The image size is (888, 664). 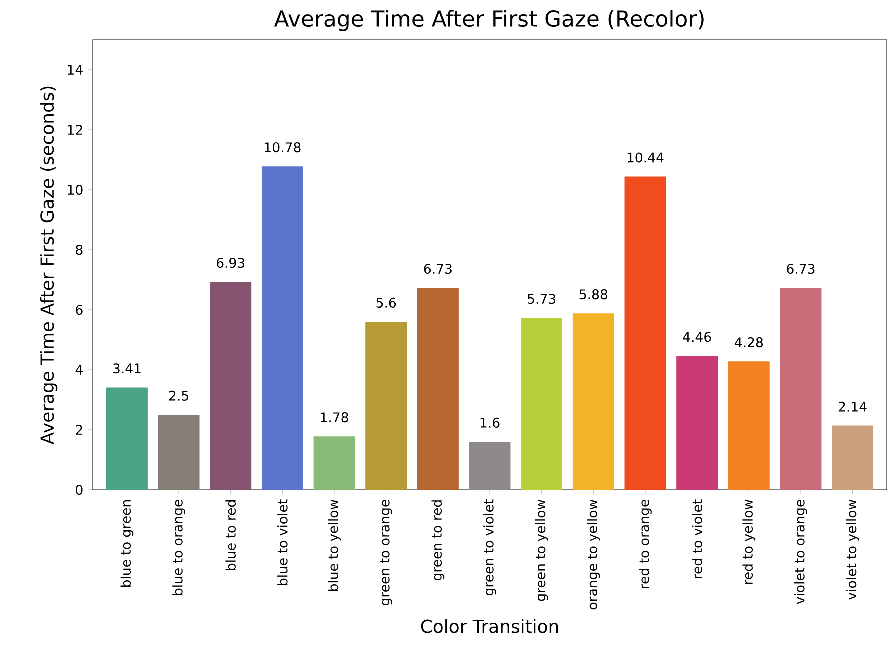 I want to click on y-axis-title: Average Time After First Gaze (seconds), so click(x=49, y=265).